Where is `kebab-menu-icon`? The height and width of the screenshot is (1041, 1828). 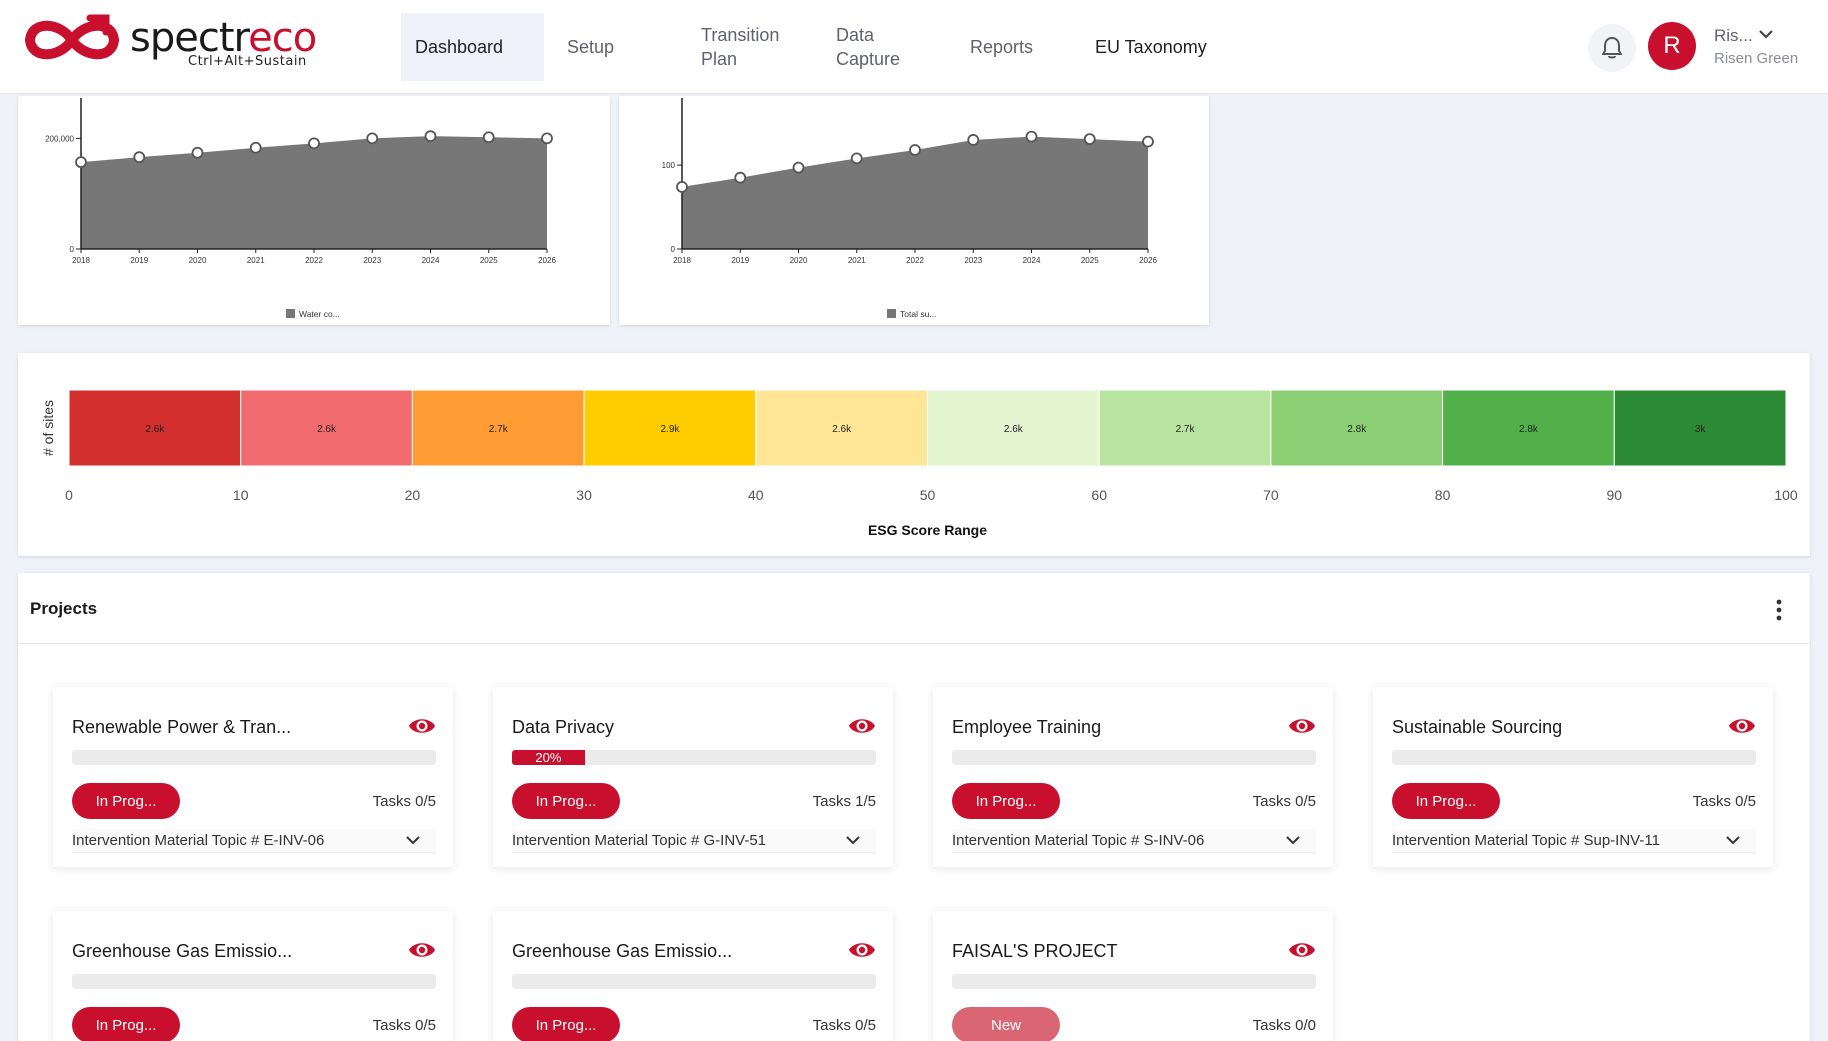 kebab-menu-icon is located at coordinates (1779, 610).